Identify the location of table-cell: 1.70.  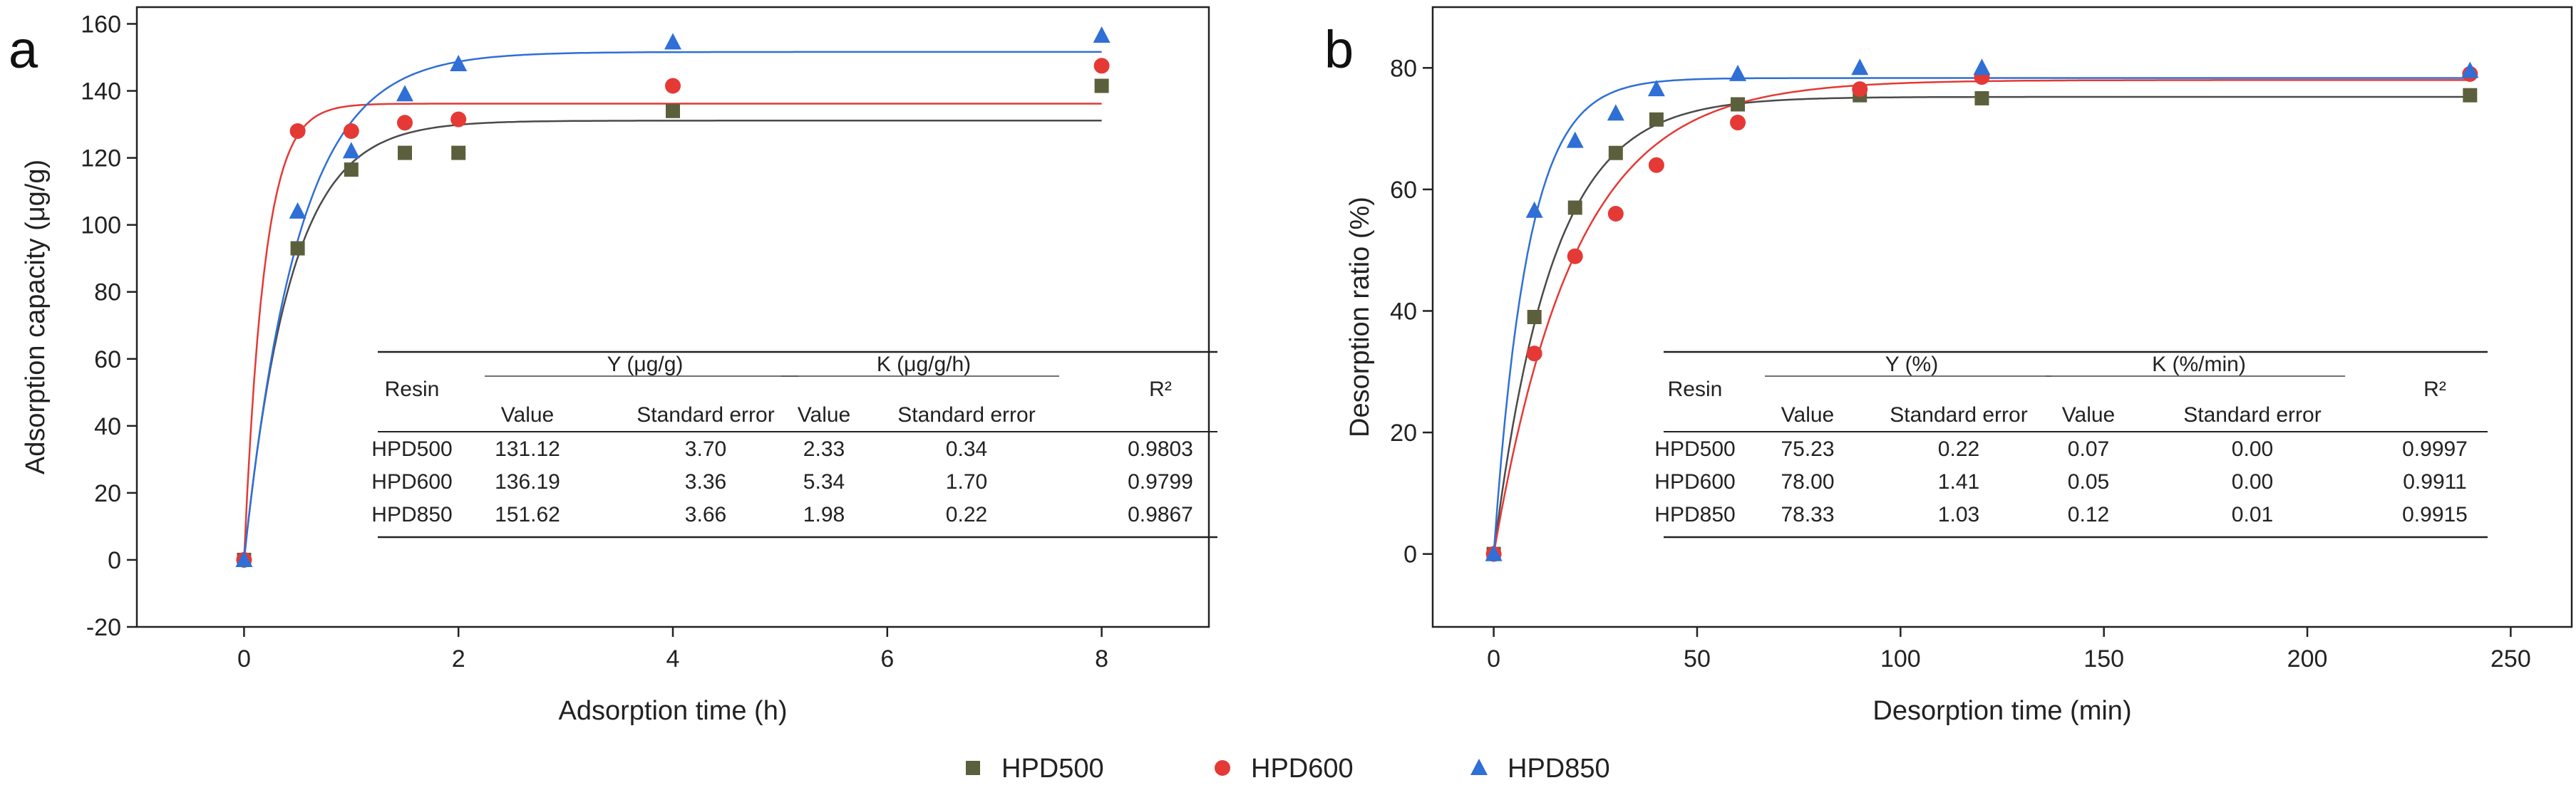
(966, 482).